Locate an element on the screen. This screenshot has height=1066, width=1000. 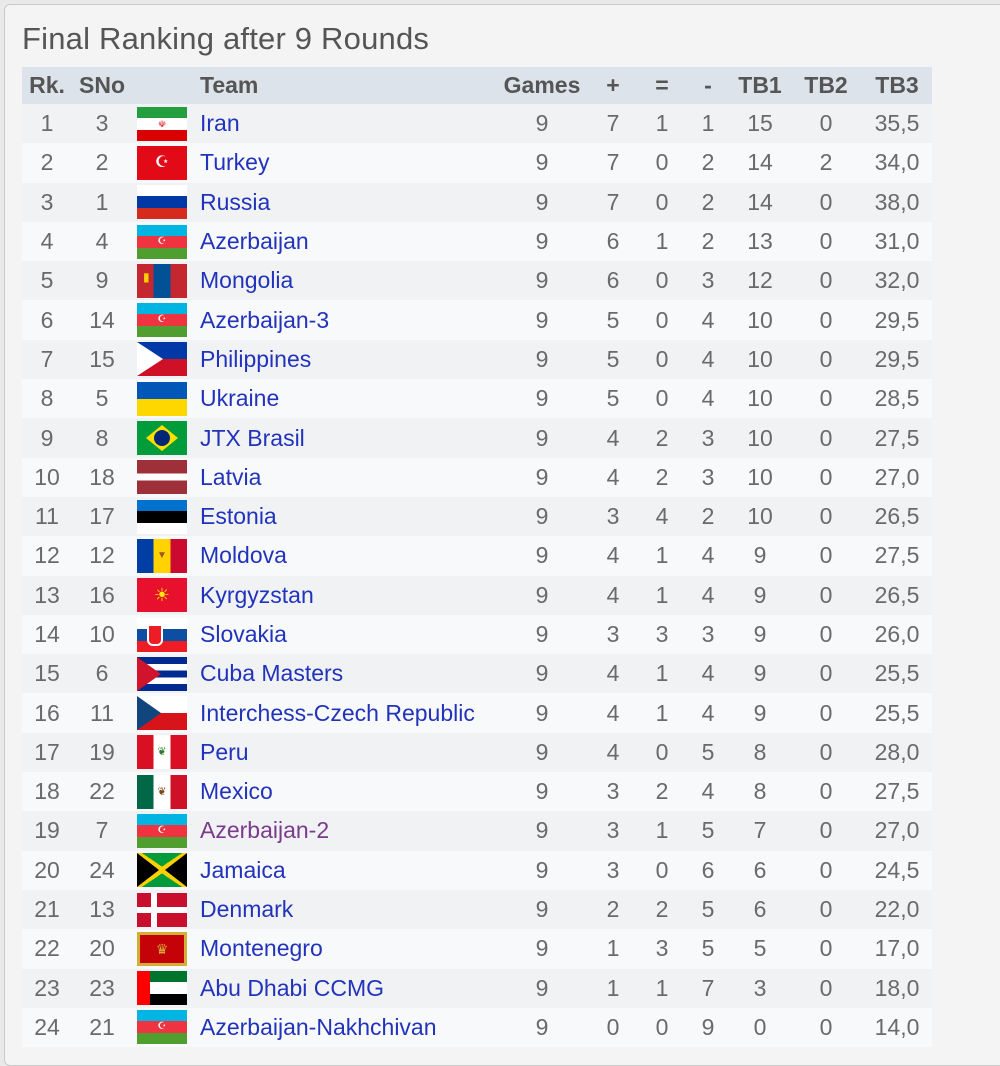
team-link: Slovakia is located at coordinates (243, 634).